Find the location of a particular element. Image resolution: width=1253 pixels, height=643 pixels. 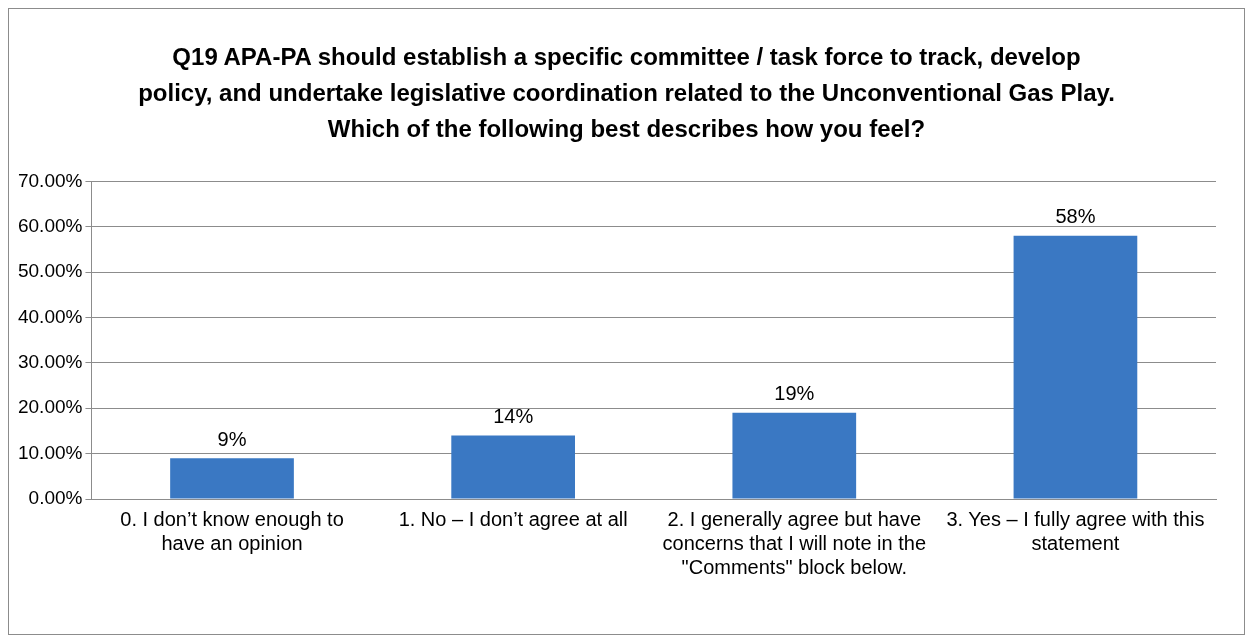

data-label: 9% is located at coordinates (232, 438).